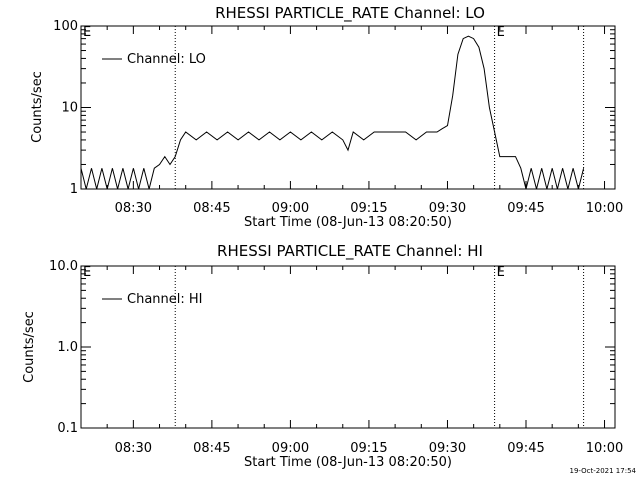 The height and width of the screenshot is (480, 640). I want to click on y-tick-label: 10.0, so click(63, 266).